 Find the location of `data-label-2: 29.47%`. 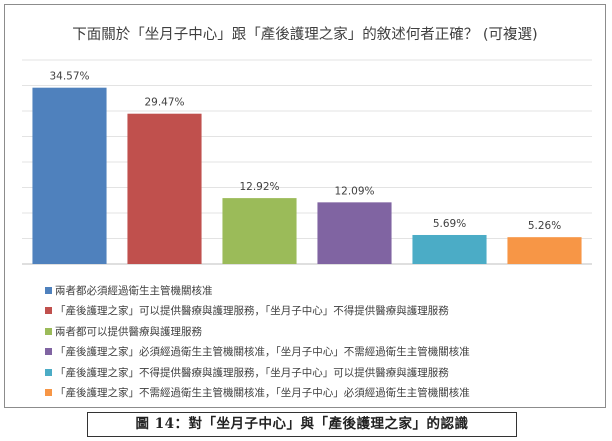

data-label-2: 29.47% is located at coordinates (164, 103).